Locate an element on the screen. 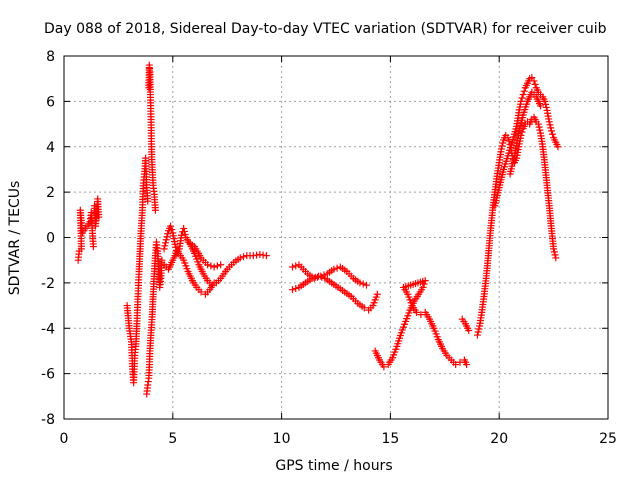 This screenshot has height=480, width=640. y-tick-label: 0 is located at coordinates (50, 239).